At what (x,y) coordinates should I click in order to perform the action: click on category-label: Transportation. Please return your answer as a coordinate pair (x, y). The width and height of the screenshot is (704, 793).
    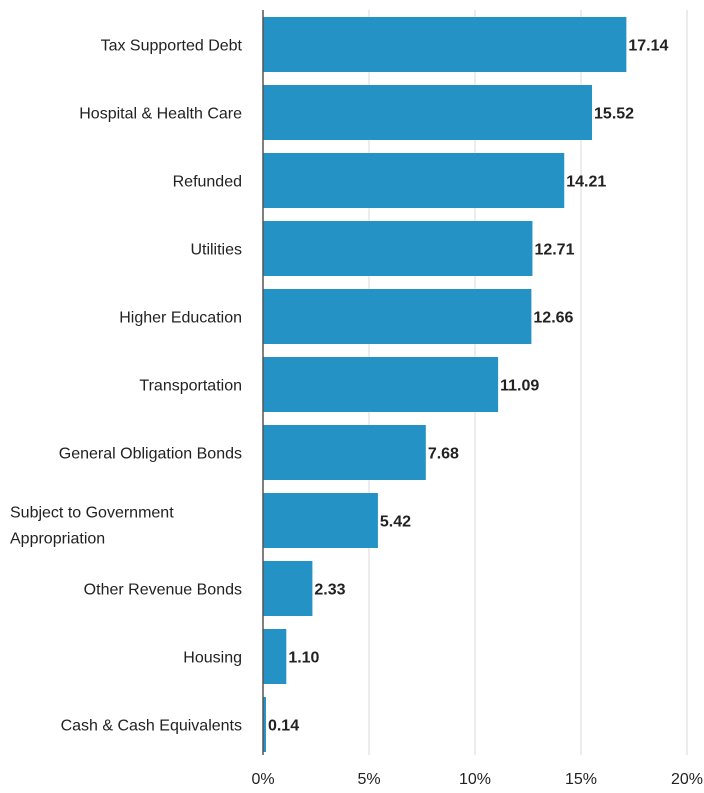
    Looking at the image, I should click on (190, 386).